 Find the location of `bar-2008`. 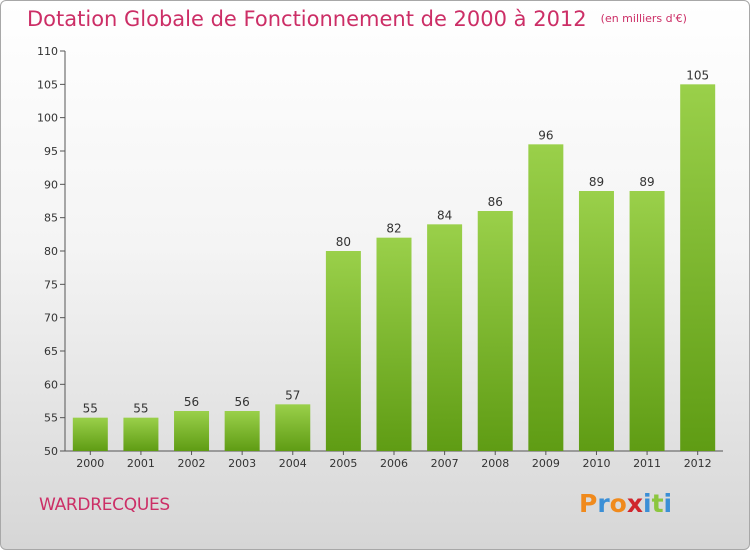

bar-2008 is located at coordinates (495, 331).